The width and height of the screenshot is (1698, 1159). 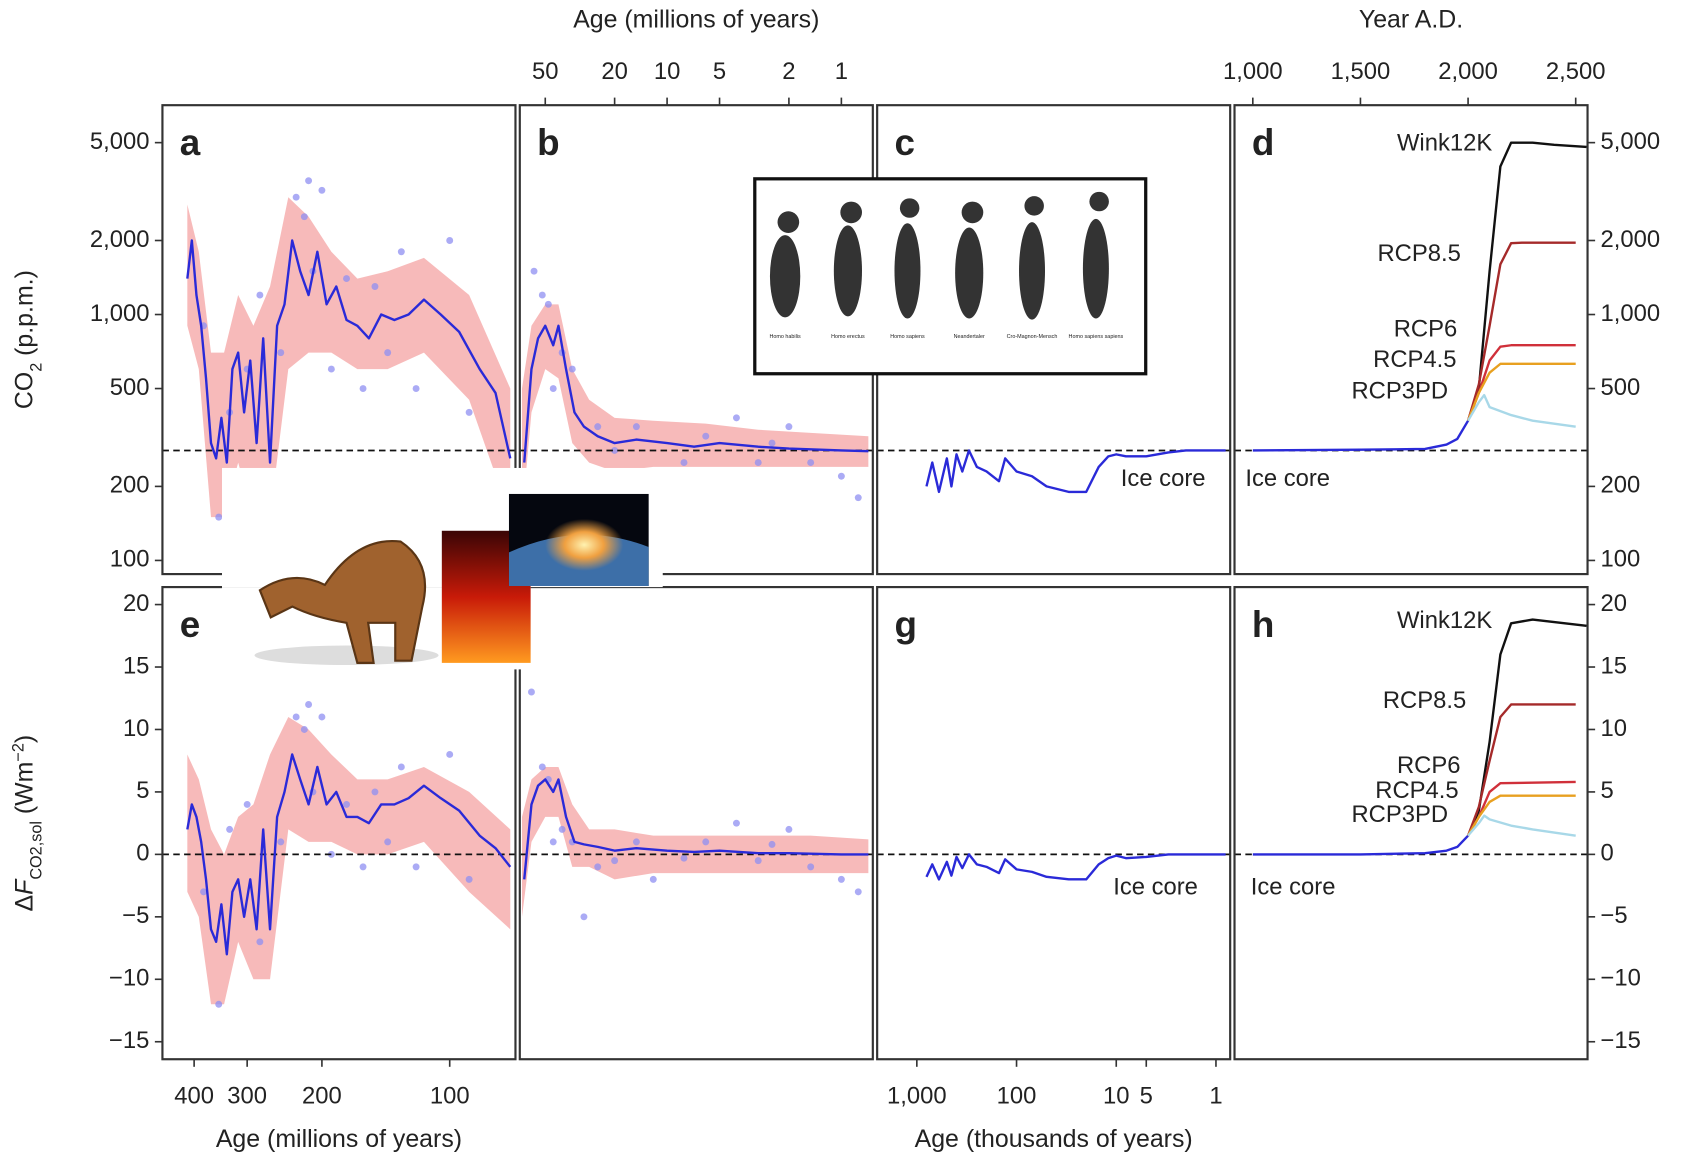 I want to click on y-tick-label: 15, so click(x=1614, y=665).